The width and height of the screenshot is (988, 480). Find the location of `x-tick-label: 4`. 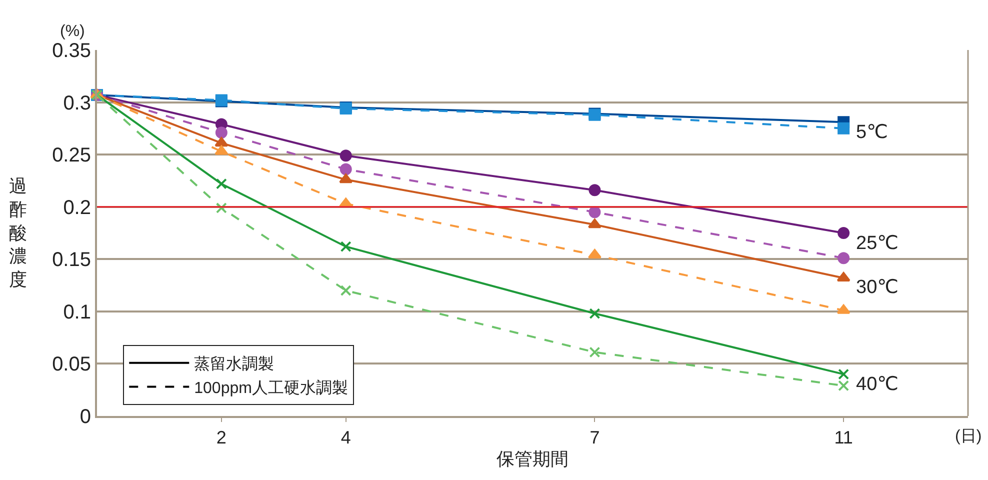

x-tick-label: 4 is located at coordinates (345, 438).